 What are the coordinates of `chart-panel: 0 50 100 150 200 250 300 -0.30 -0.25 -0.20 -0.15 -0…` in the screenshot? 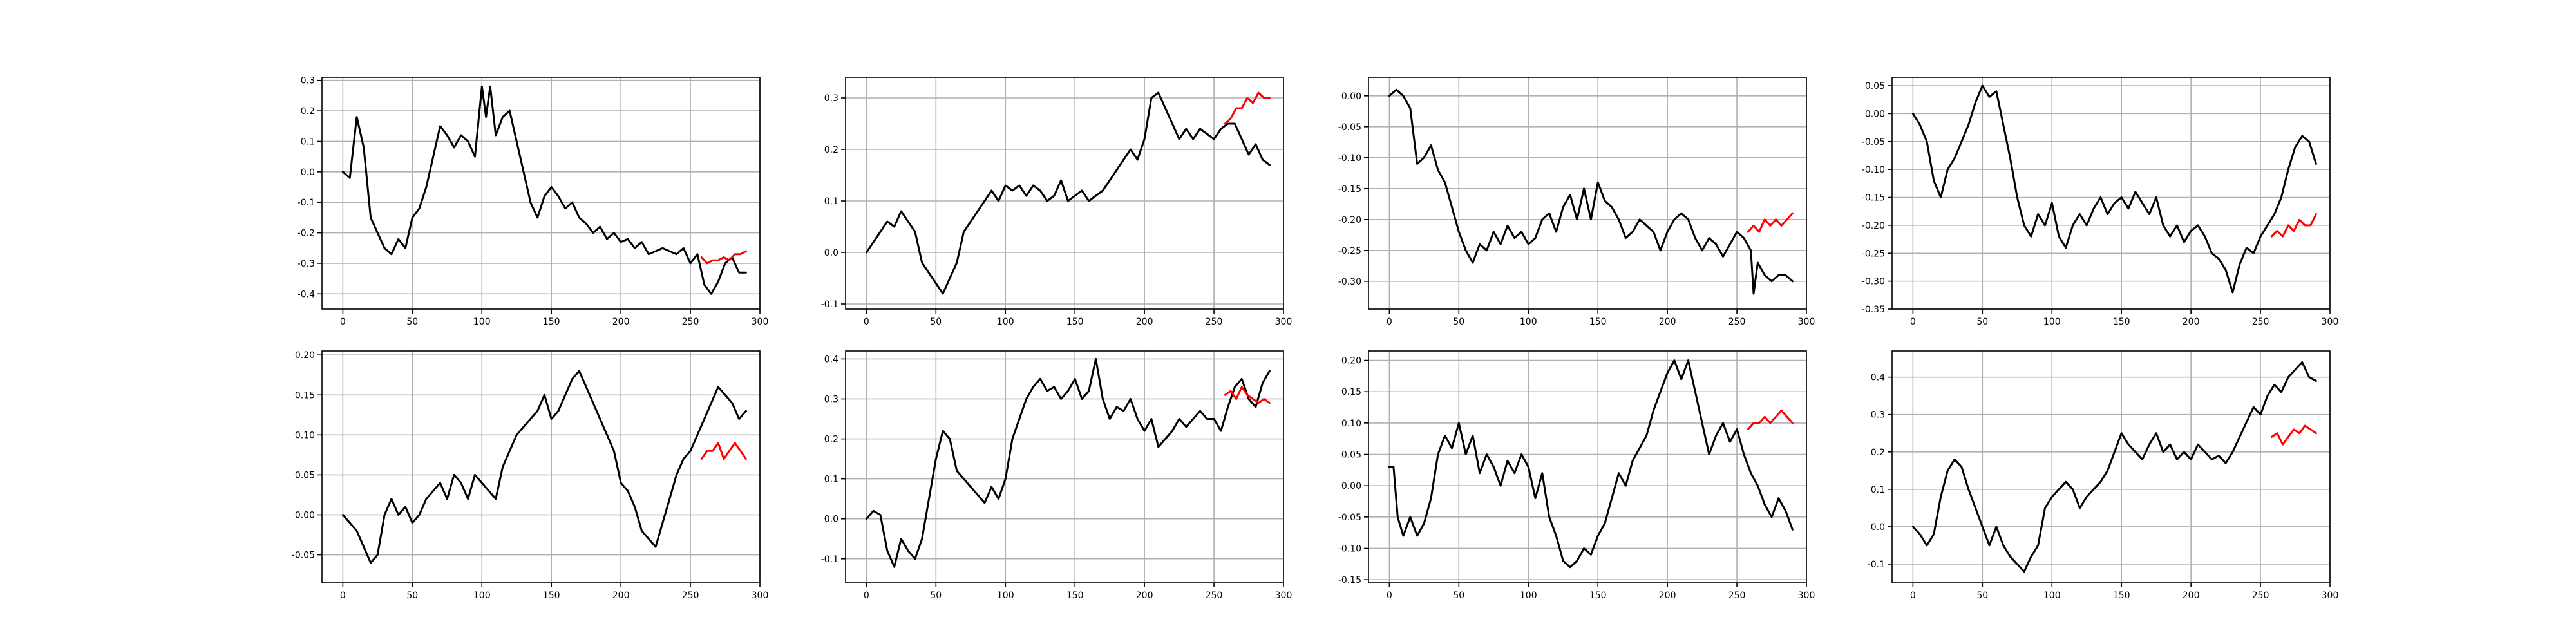 It's located at (1576, 202).